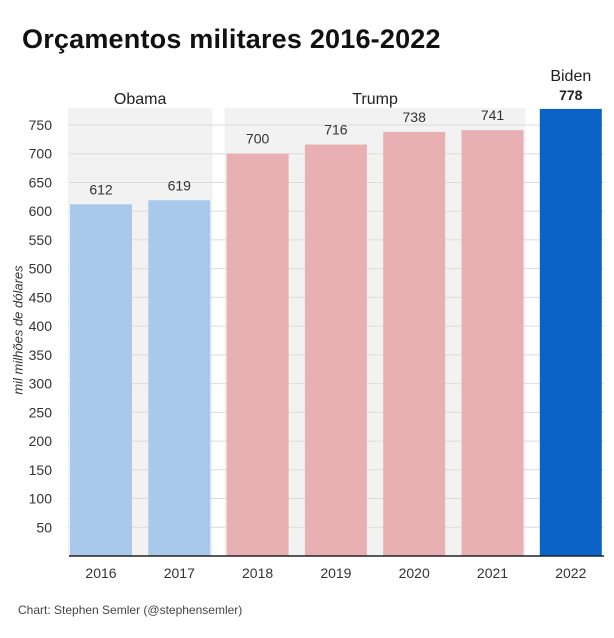 This screenshot has height=638, width=614. Describe the element at coordinates (570, 573) in the screenshot. I see `x-tick-label: 2022` at that location.